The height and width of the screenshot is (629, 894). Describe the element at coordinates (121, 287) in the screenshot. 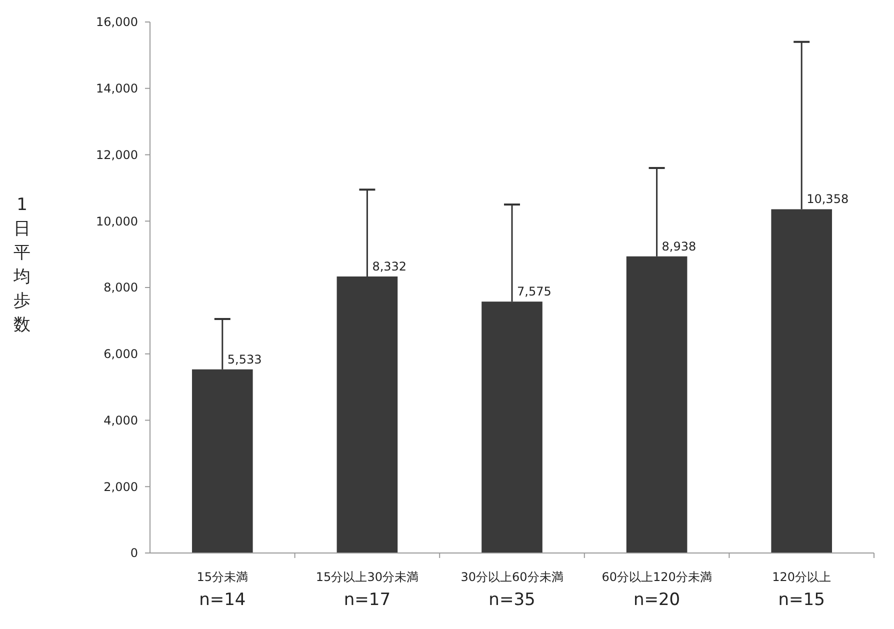

I see `y-tick-label: 8,000` at that location.